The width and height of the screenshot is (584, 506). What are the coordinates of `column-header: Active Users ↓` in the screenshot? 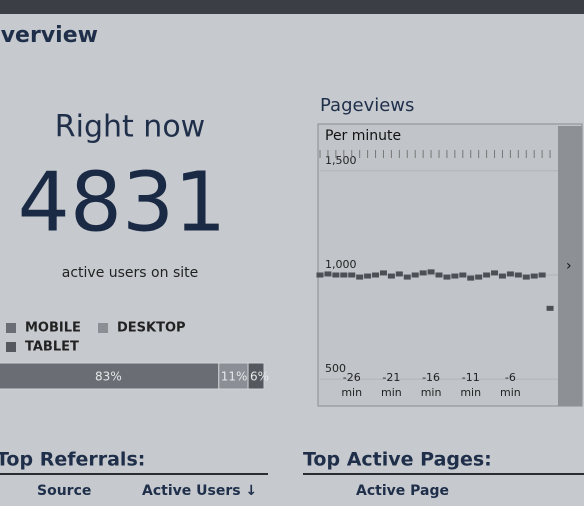 It's located at (199, 491).